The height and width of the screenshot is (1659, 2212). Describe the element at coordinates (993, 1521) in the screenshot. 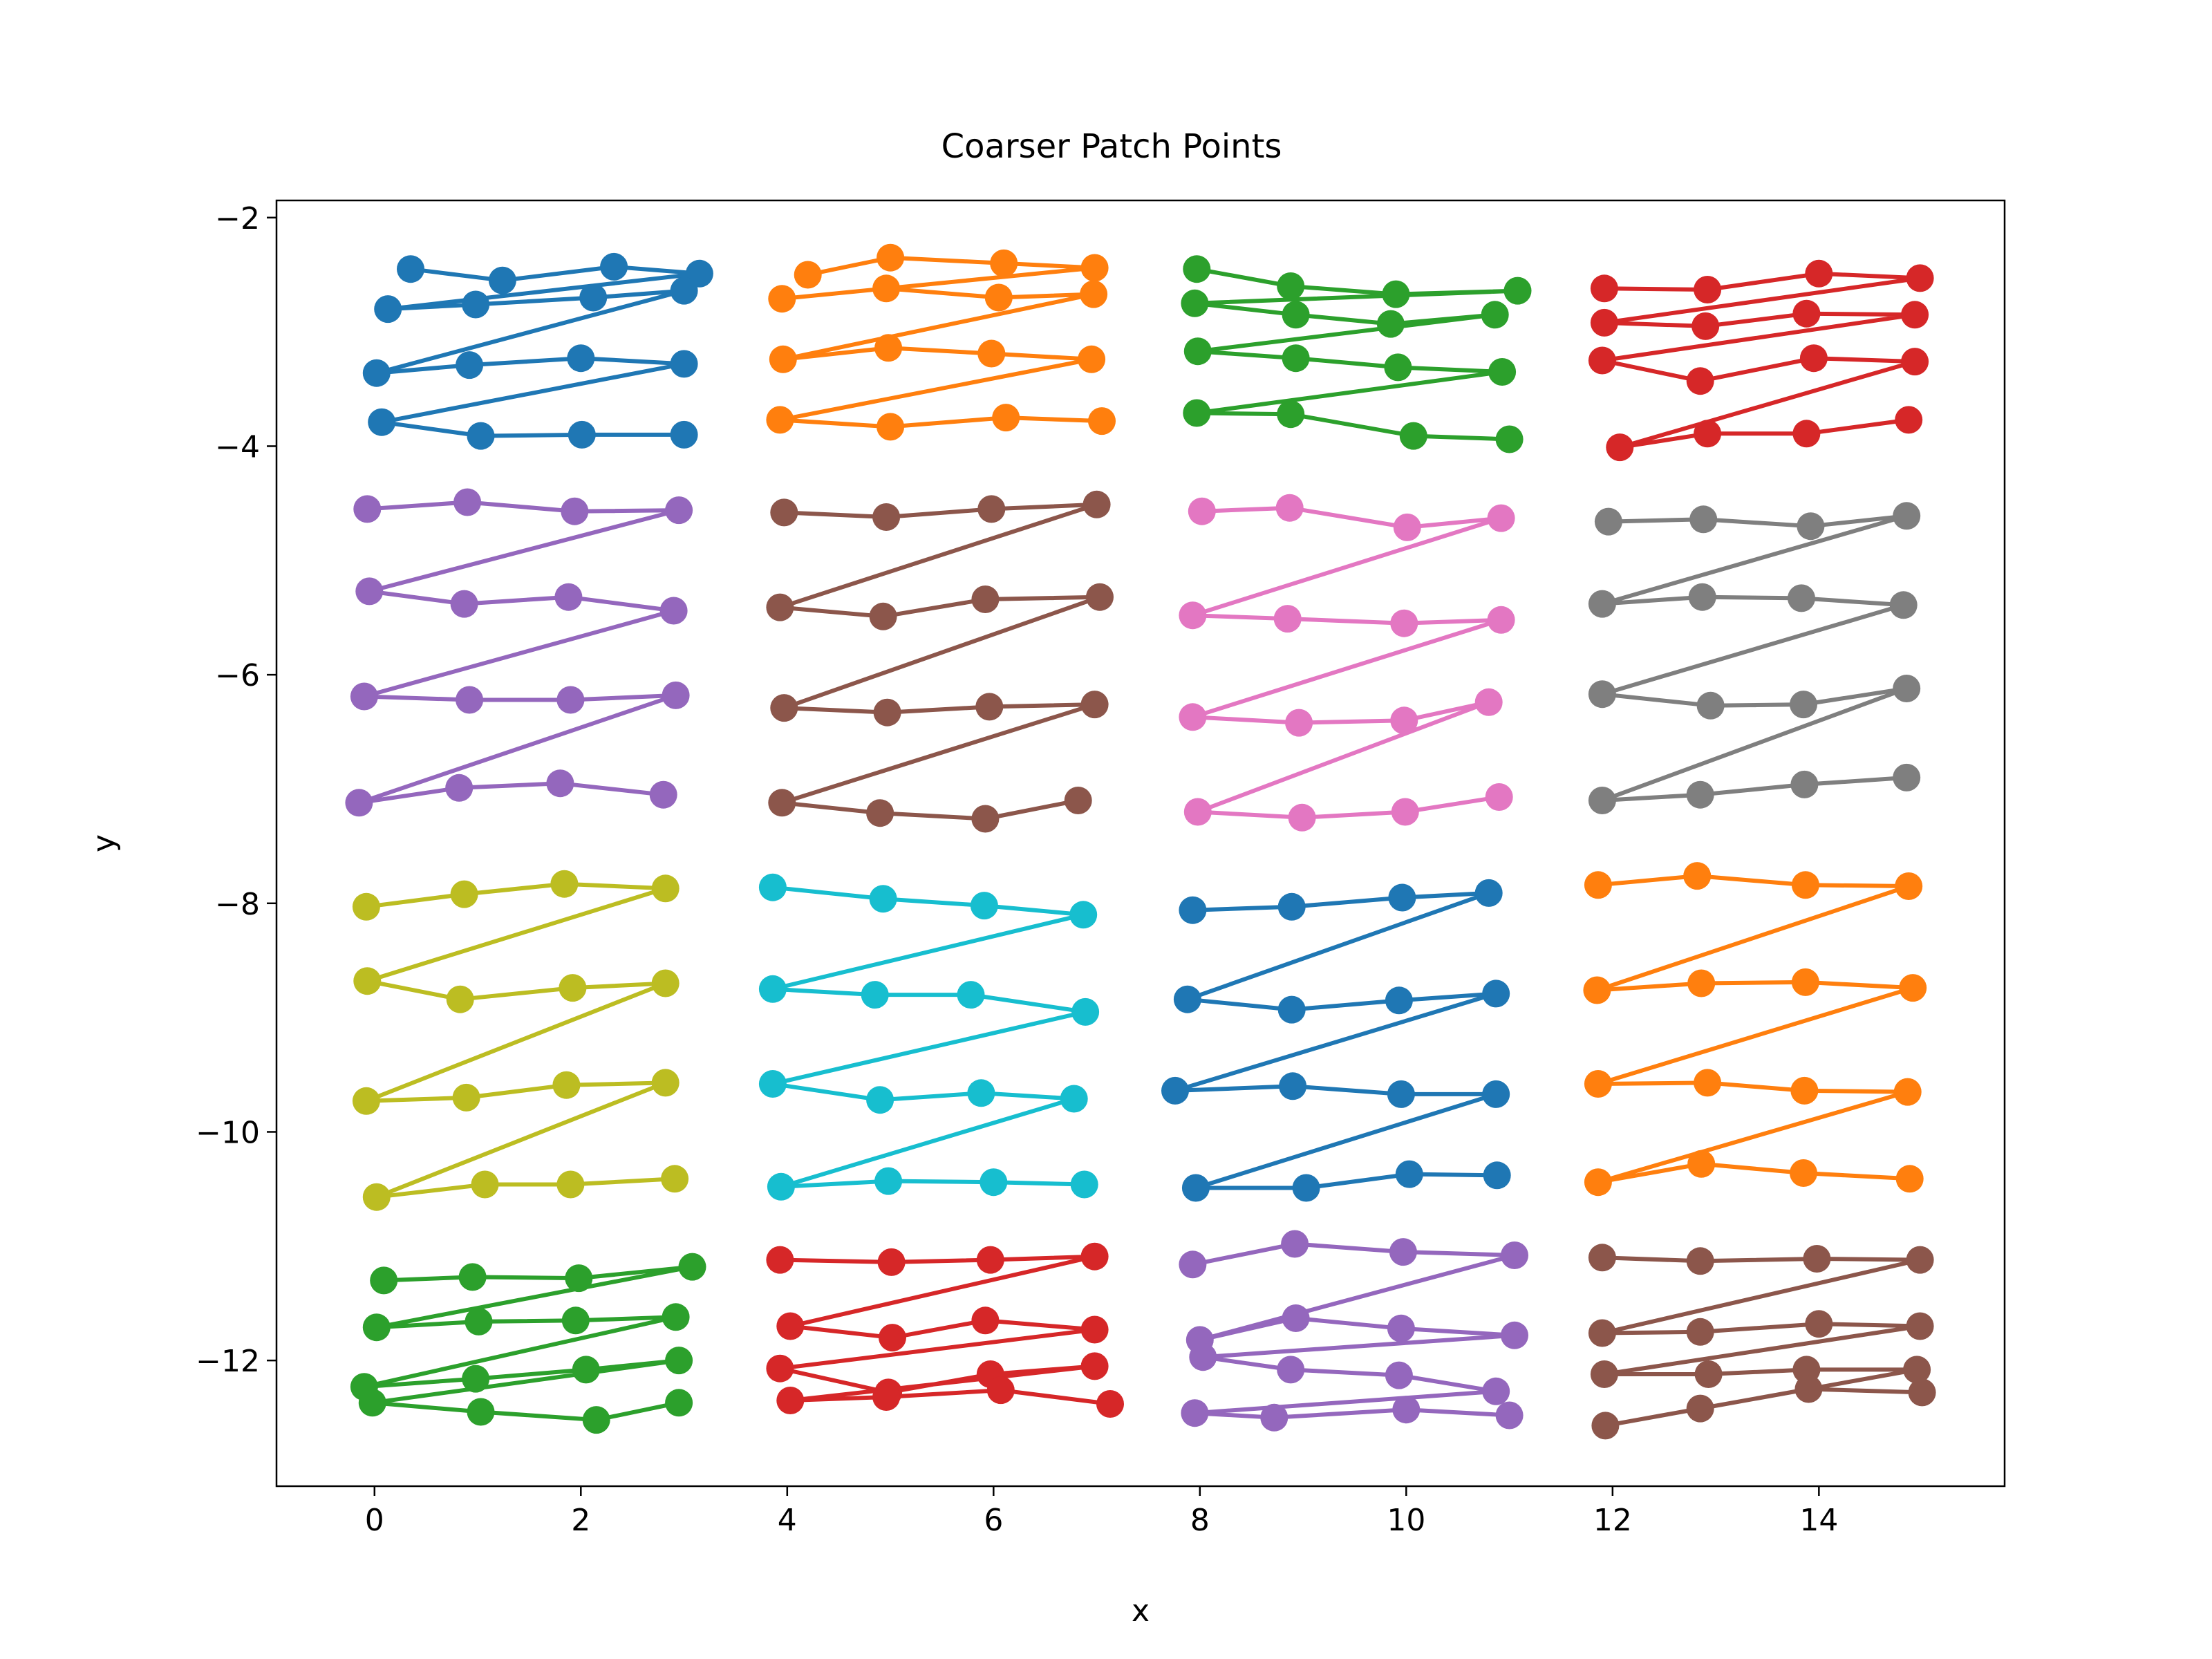

I see `x-tick-label: 6` at that location.